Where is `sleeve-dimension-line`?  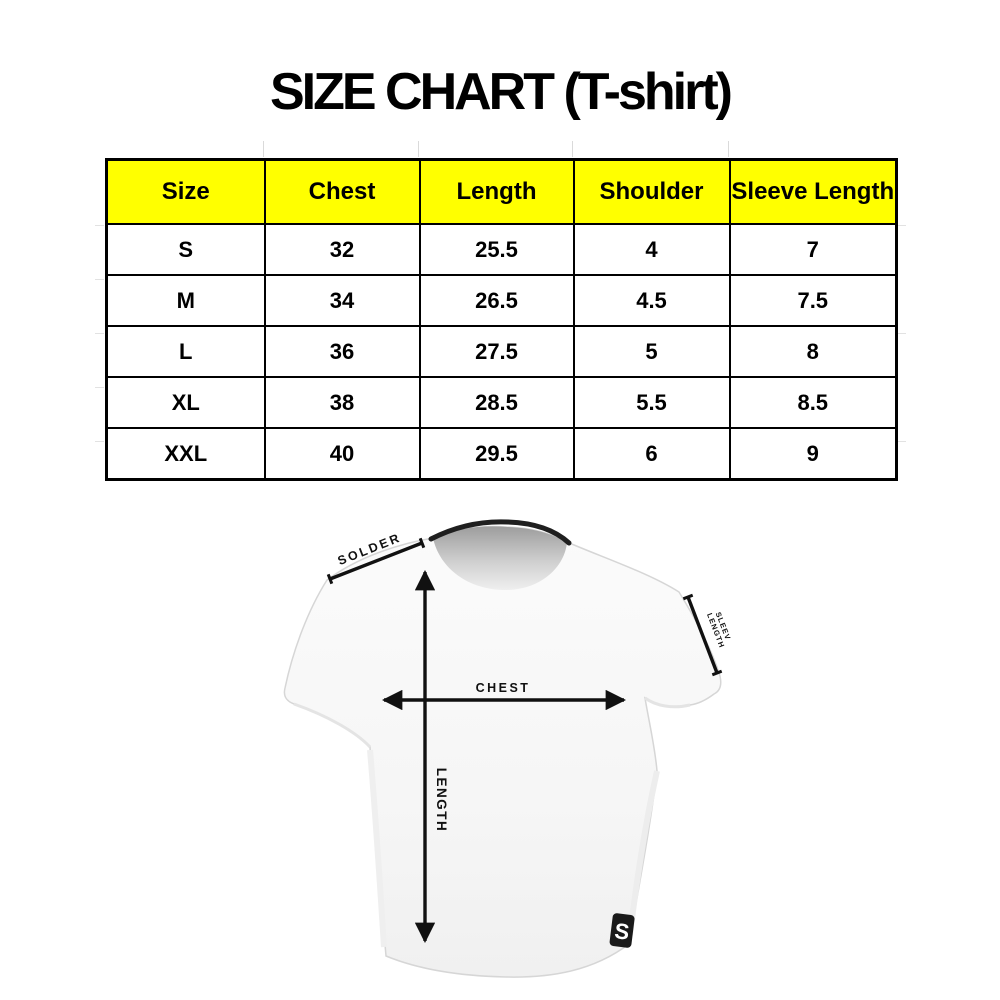 sleeve-dimension-line is located at coordinates (702, 635).